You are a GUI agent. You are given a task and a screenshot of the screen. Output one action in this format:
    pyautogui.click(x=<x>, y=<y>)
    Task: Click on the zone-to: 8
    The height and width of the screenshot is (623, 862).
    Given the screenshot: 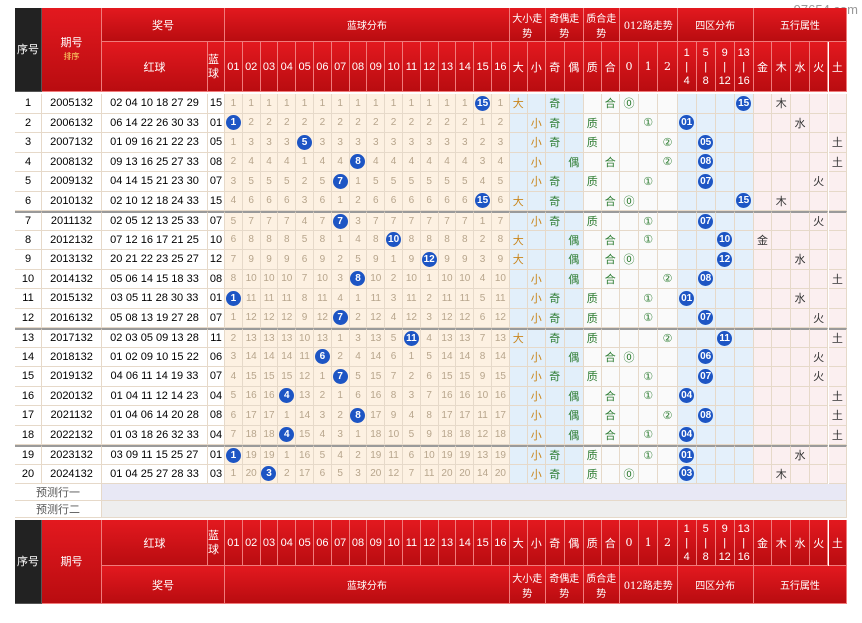 What is the action you would take?
    pyautogui.click(x=705, y=80)
    